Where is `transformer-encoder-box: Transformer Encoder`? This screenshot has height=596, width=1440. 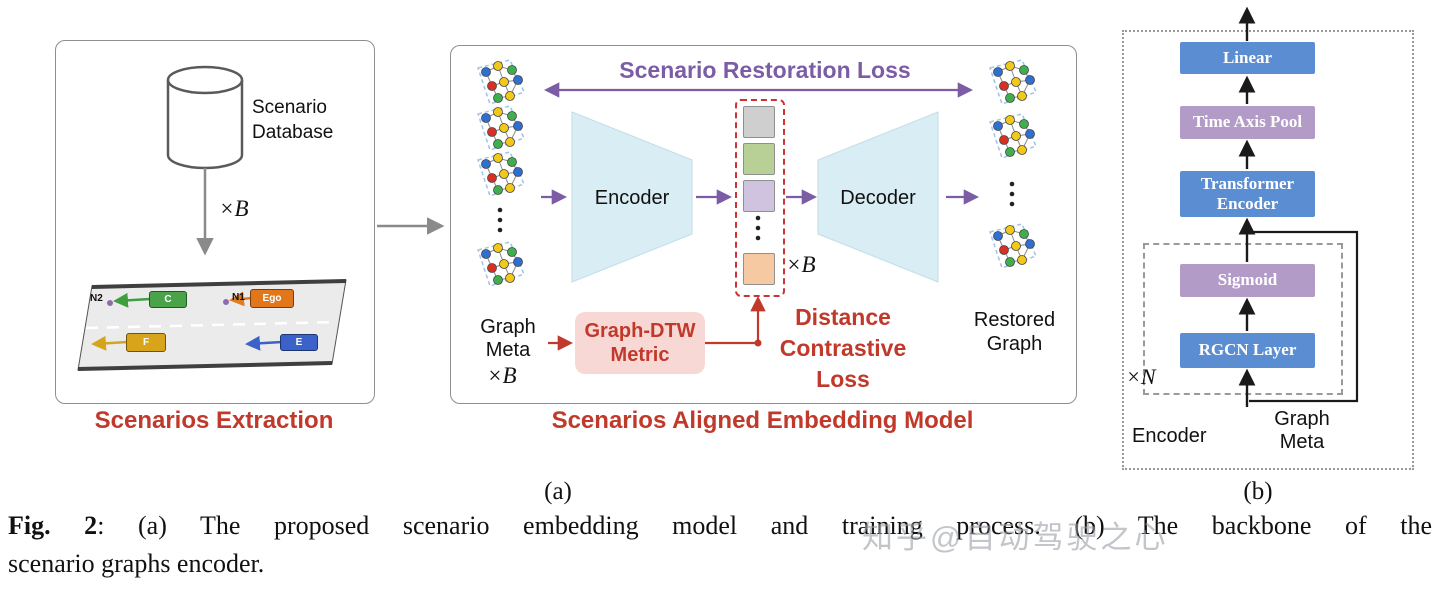
transformer-encoder-box: Transformer Encoder is located at coordinates (1247, 194).